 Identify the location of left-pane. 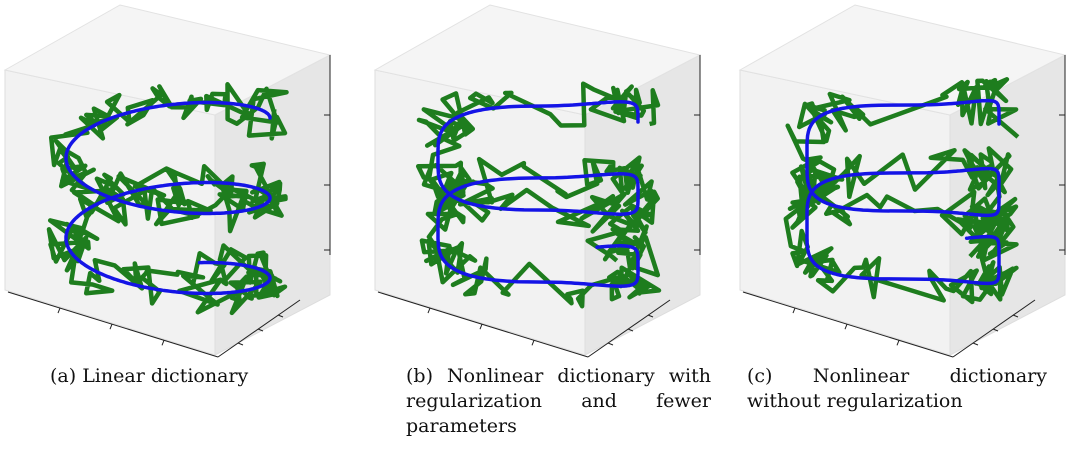
(480, 212).